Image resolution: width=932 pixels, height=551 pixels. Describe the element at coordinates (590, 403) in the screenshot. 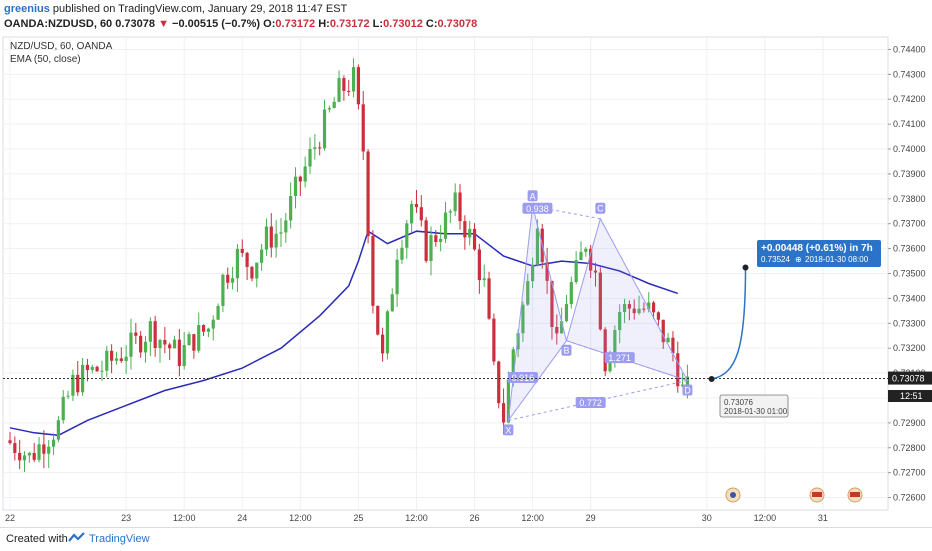

I see `pattern-ratio-label: 0.772` at that location.